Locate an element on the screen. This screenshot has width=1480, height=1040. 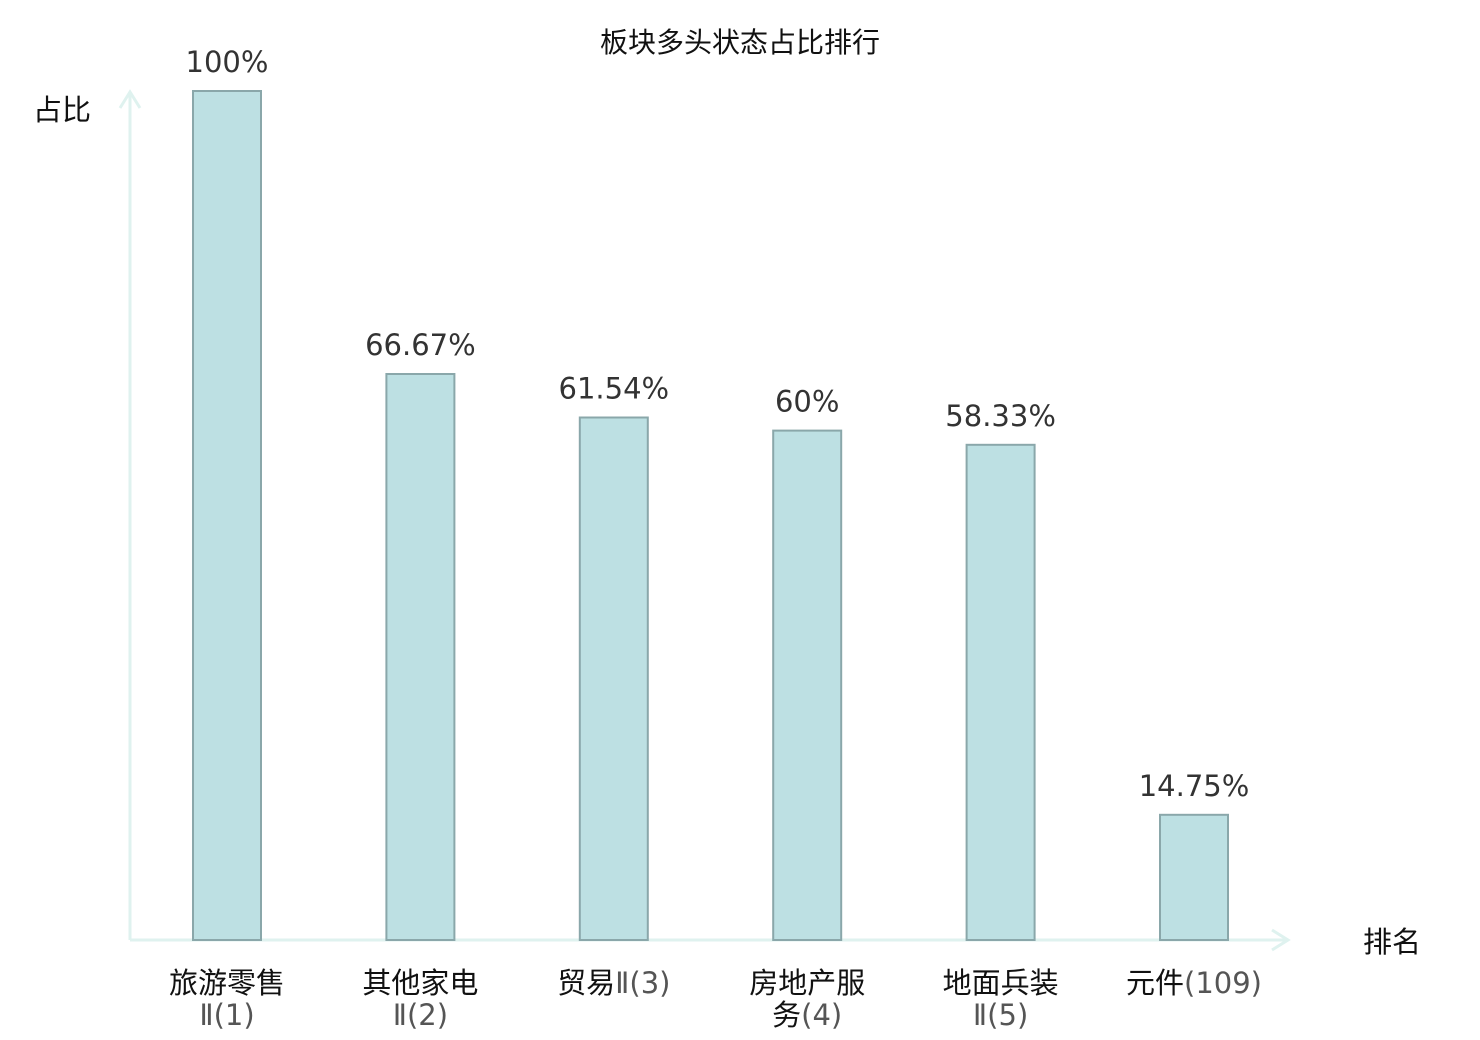
value-label-3: 61.54% is located at coordinates (614, 389).